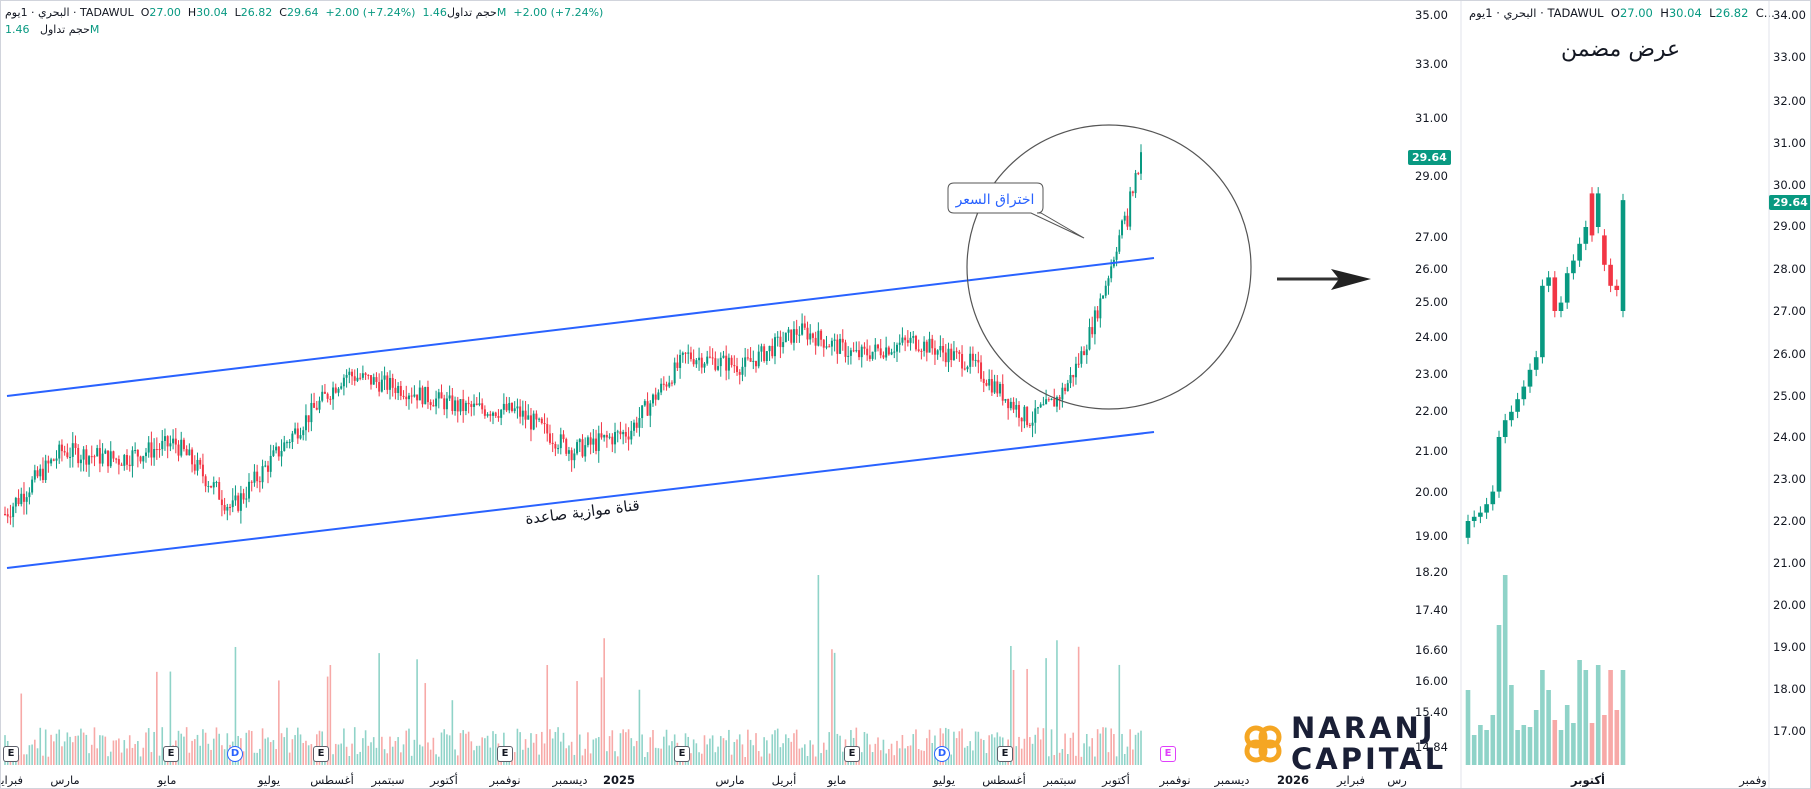  What do you see at coordinates (1789, 202) in the screenshot?
I see `inset-price-tag: 29.64` at bounding box center [1789, 202].